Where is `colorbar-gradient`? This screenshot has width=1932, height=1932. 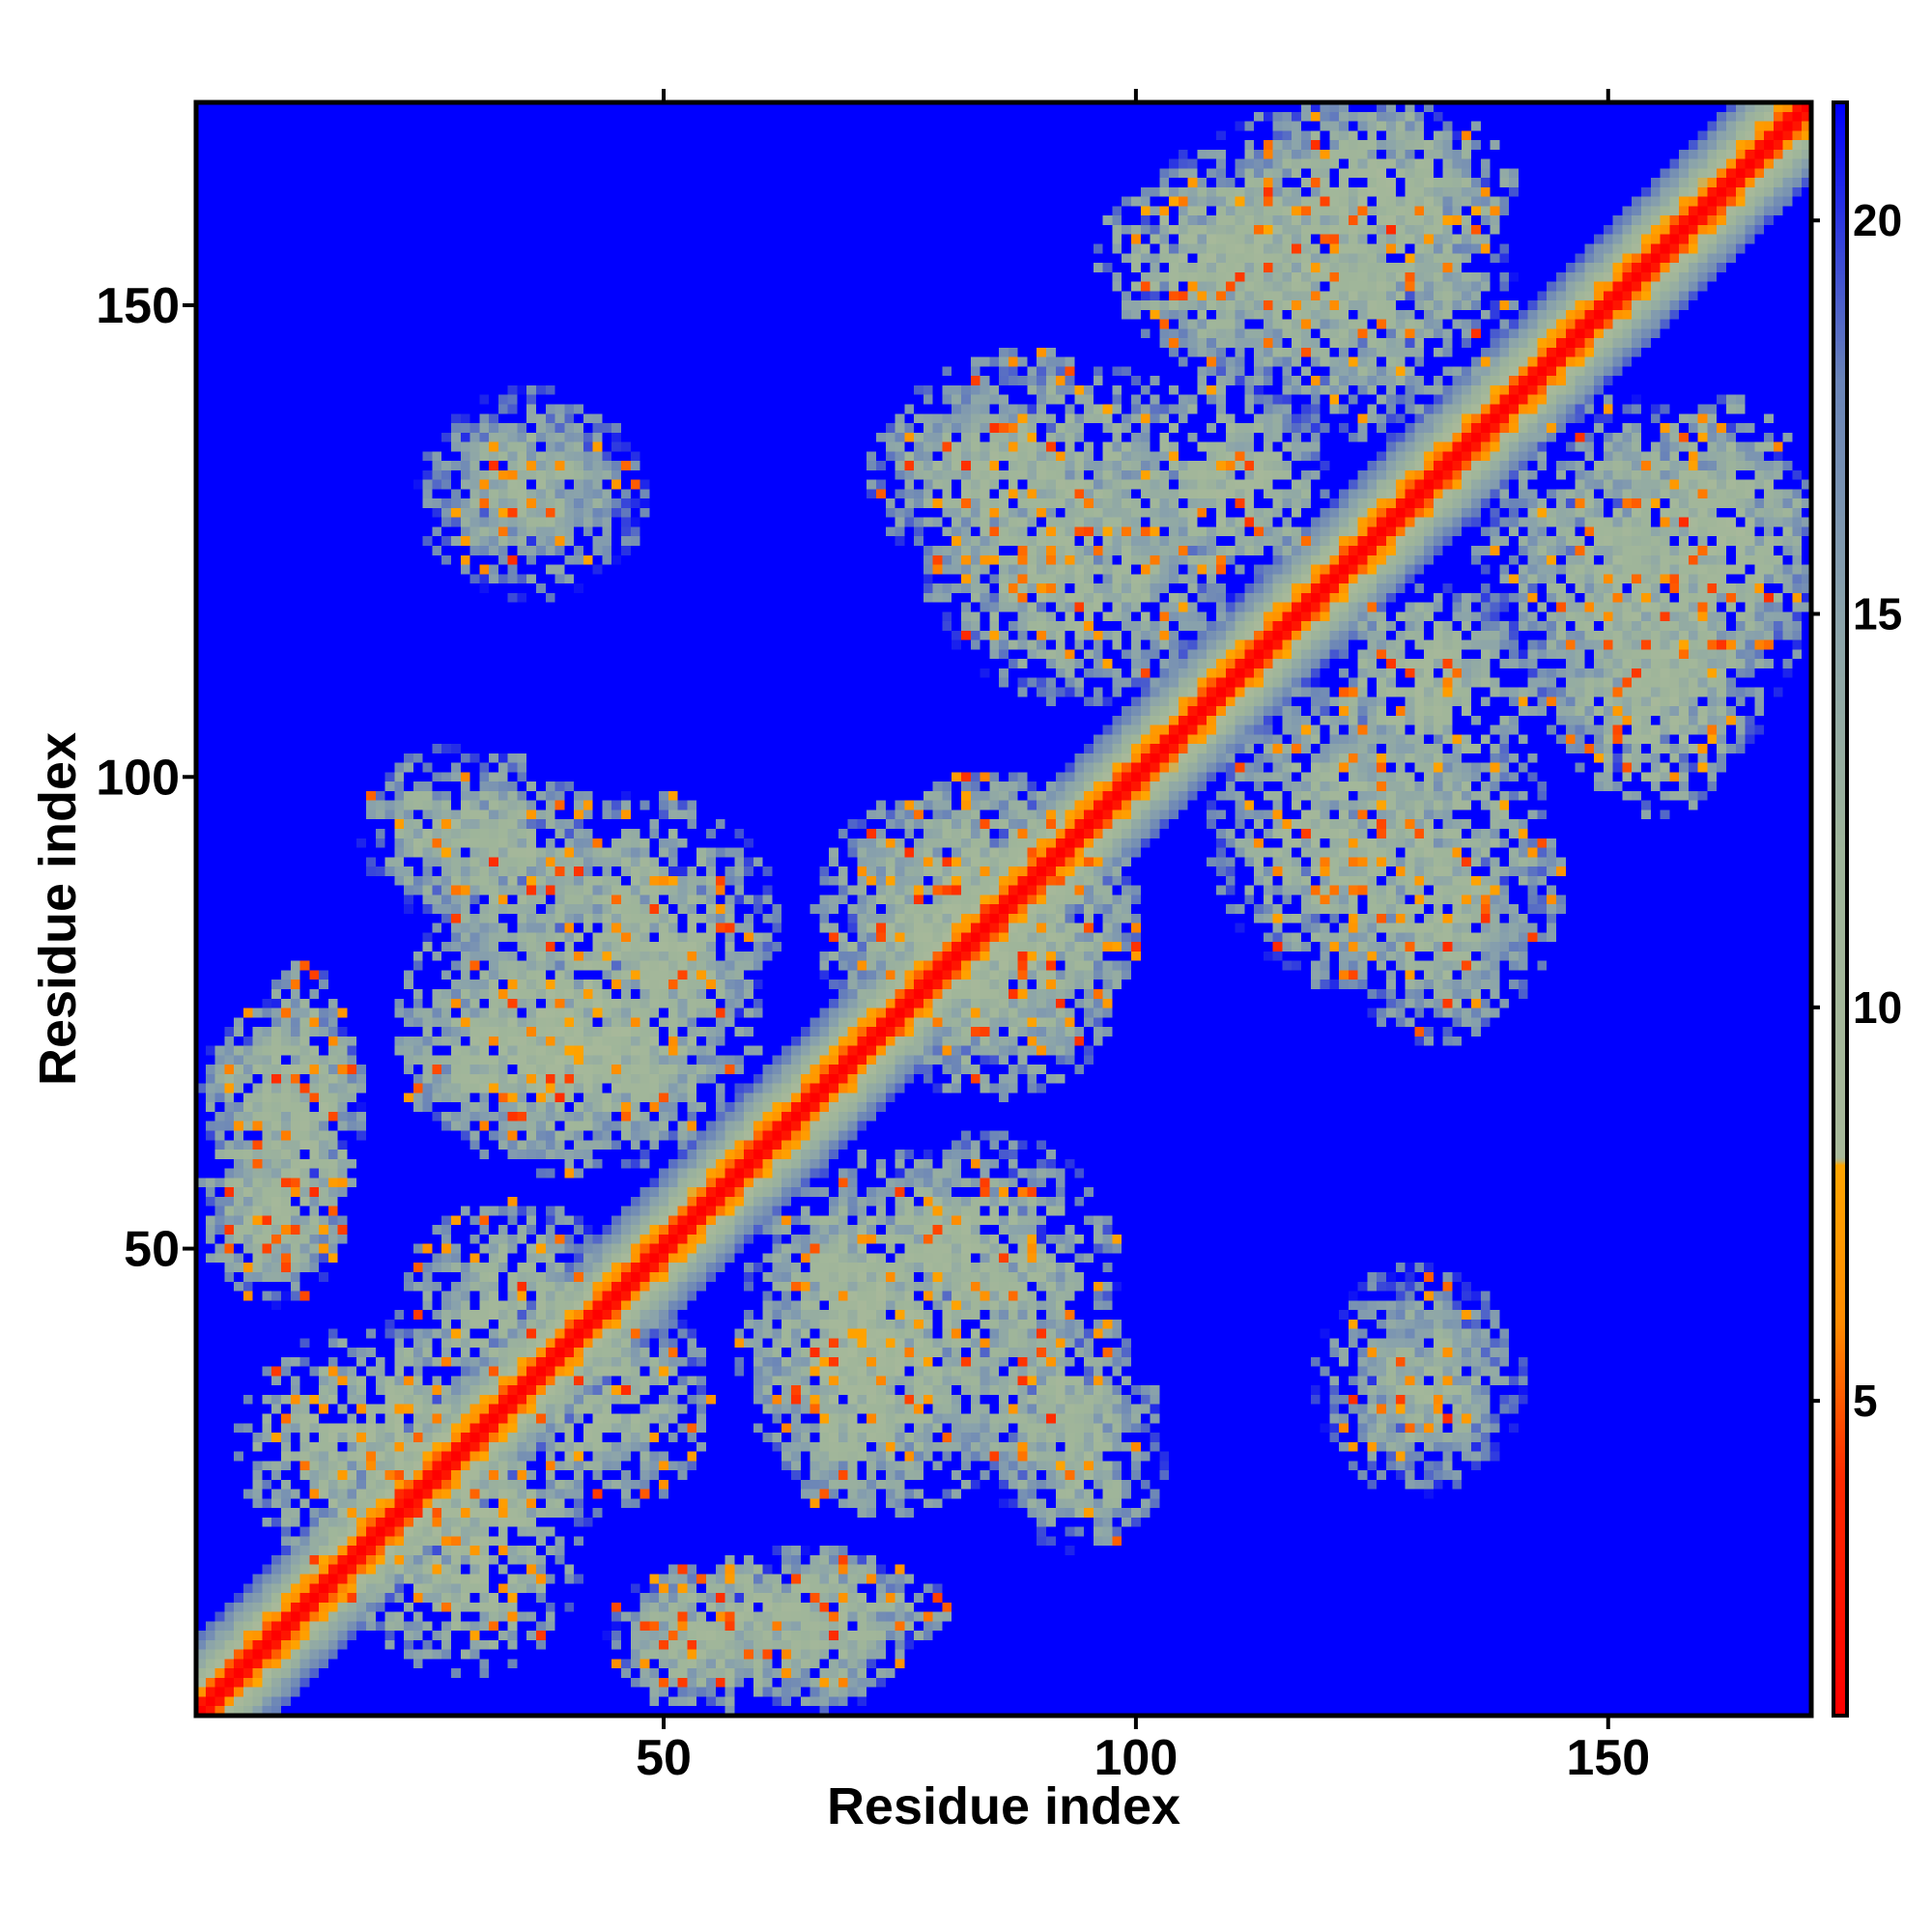 colorbar-gradient is located at coordinates (1840, 909).